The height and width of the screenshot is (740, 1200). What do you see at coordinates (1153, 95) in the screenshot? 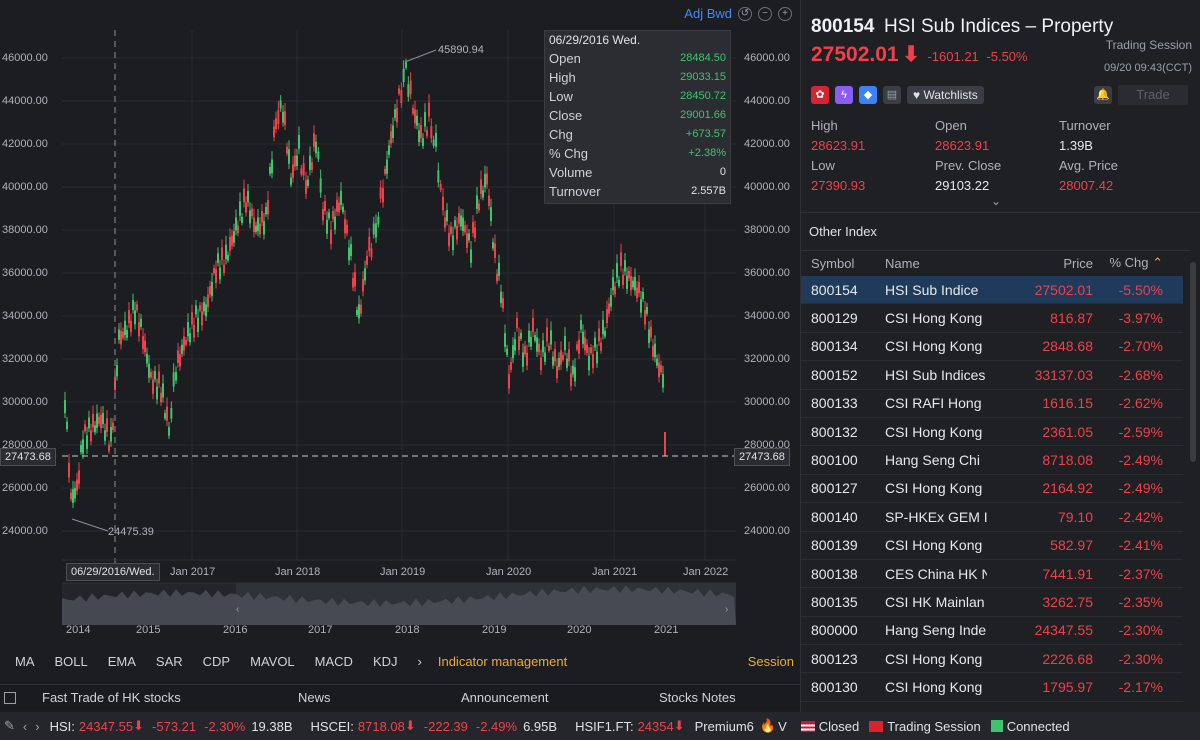
I see `trade-button: Trade` at bounding box center [1153, 95].